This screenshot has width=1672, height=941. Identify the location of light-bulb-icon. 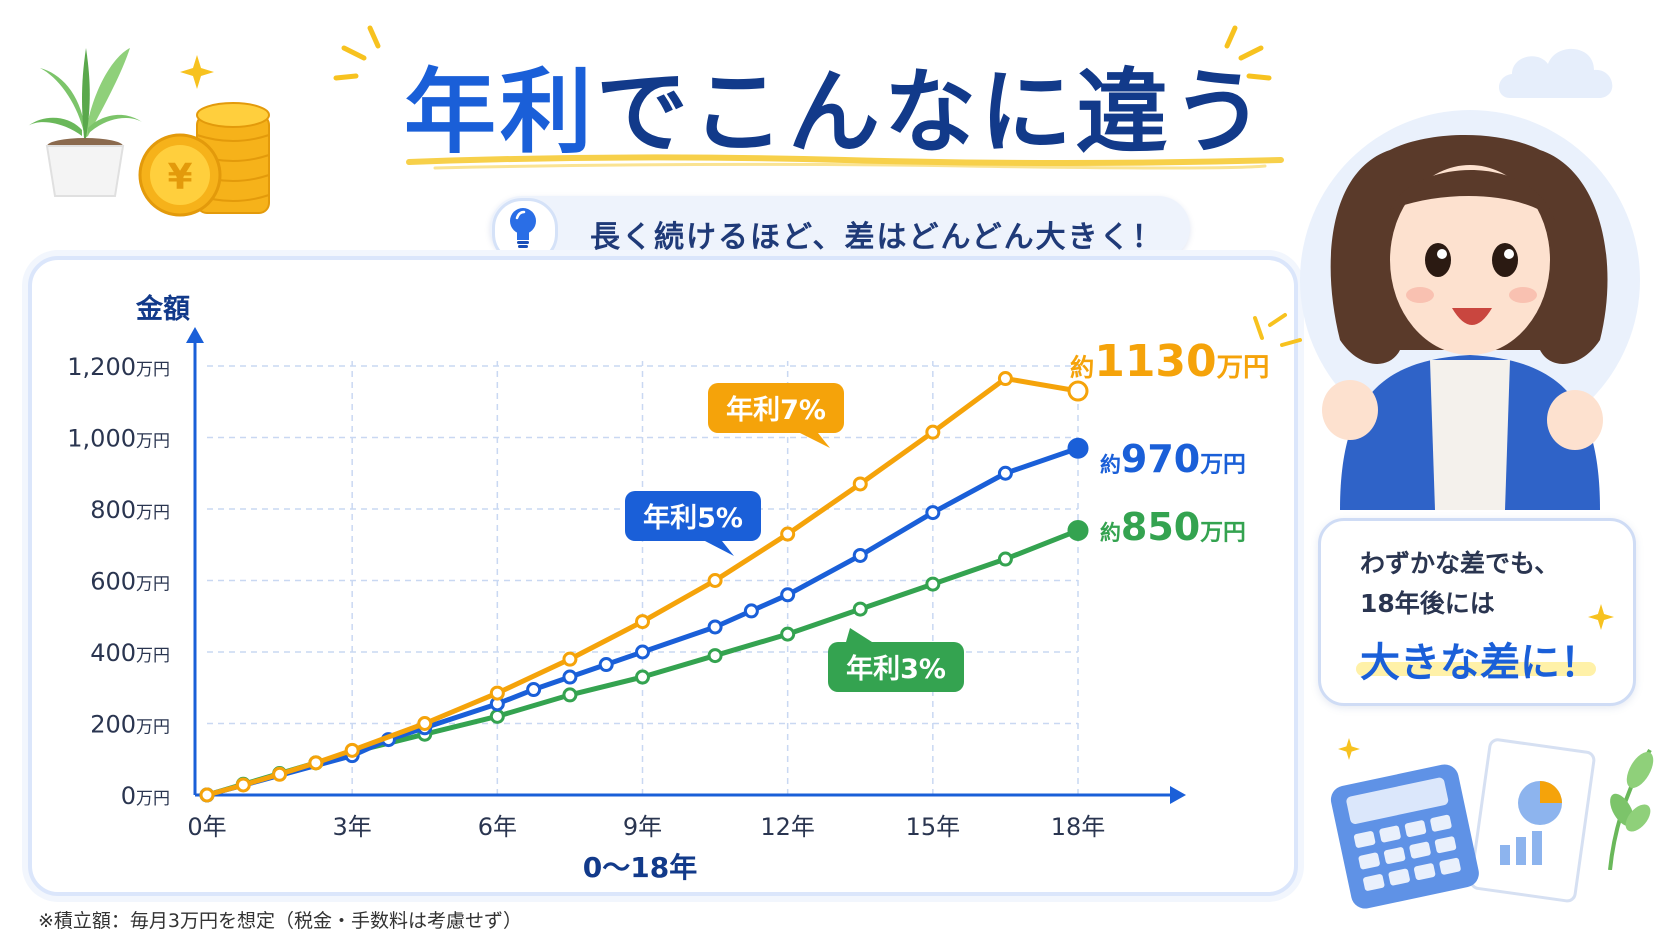
(523, 228).